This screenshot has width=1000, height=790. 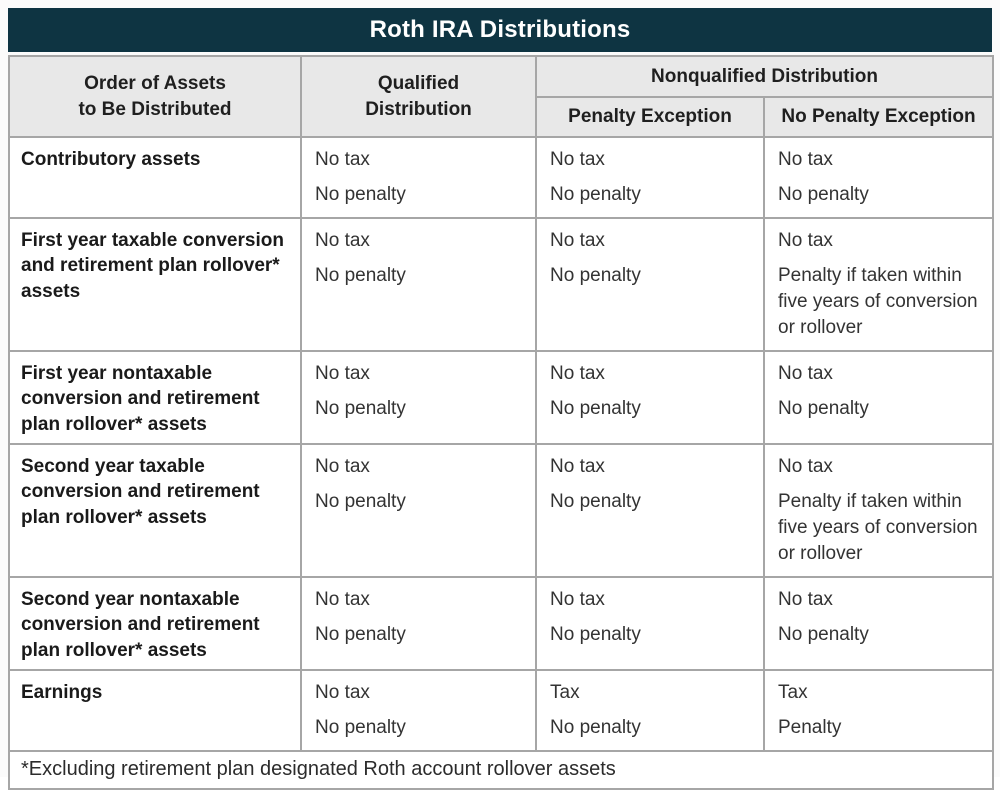 I want to click on row-label-contributory-assets: Contributory assets, so click(x=155, y=177).